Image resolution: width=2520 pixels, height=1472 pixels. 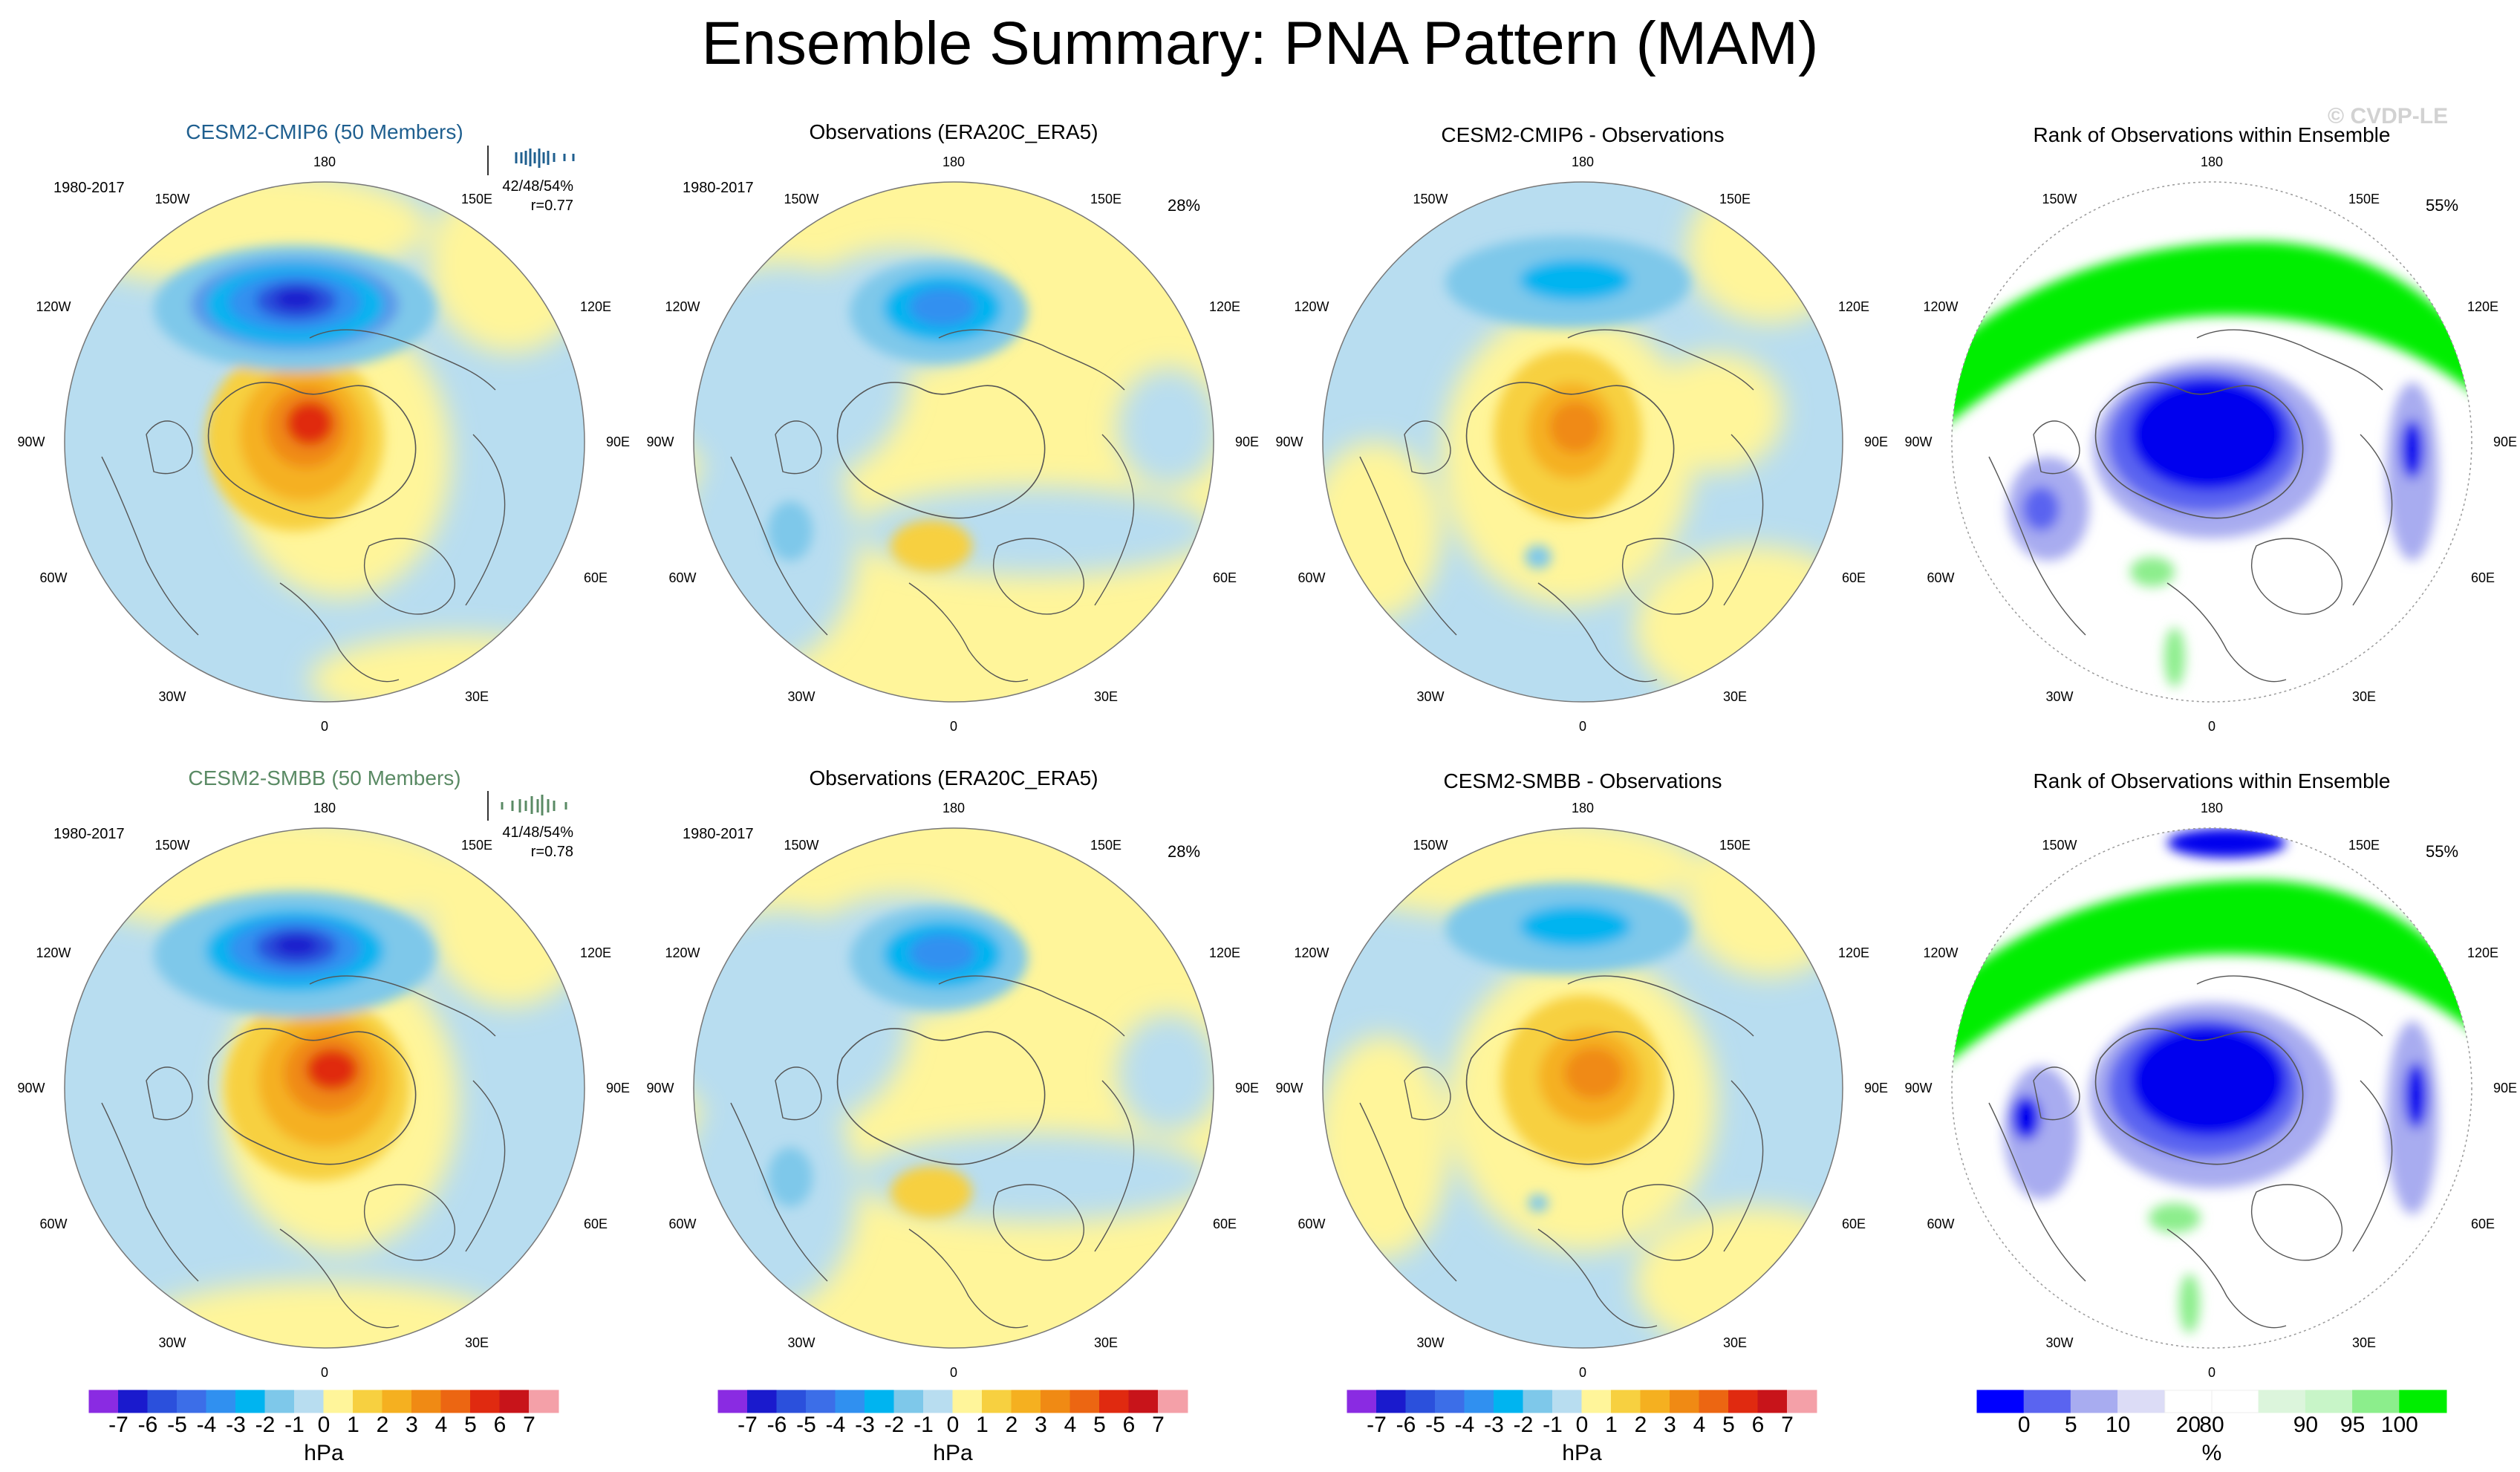 I want to click on title-diff-2: CESM2-SMBB - Observations, so click(x=1582, y=780).